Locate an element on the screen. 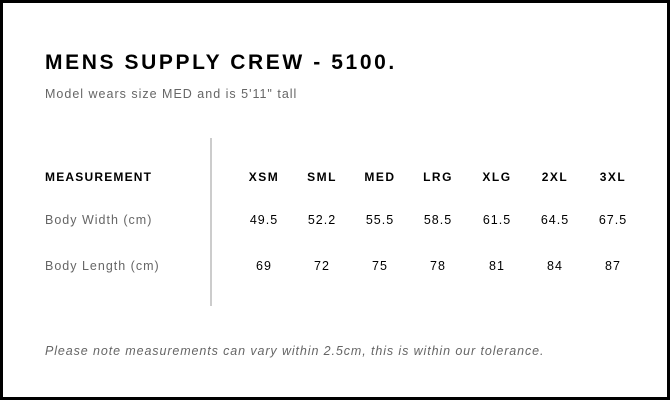 The image size is (670, 400). size-header: LRG is located at coordinates (438, 177).